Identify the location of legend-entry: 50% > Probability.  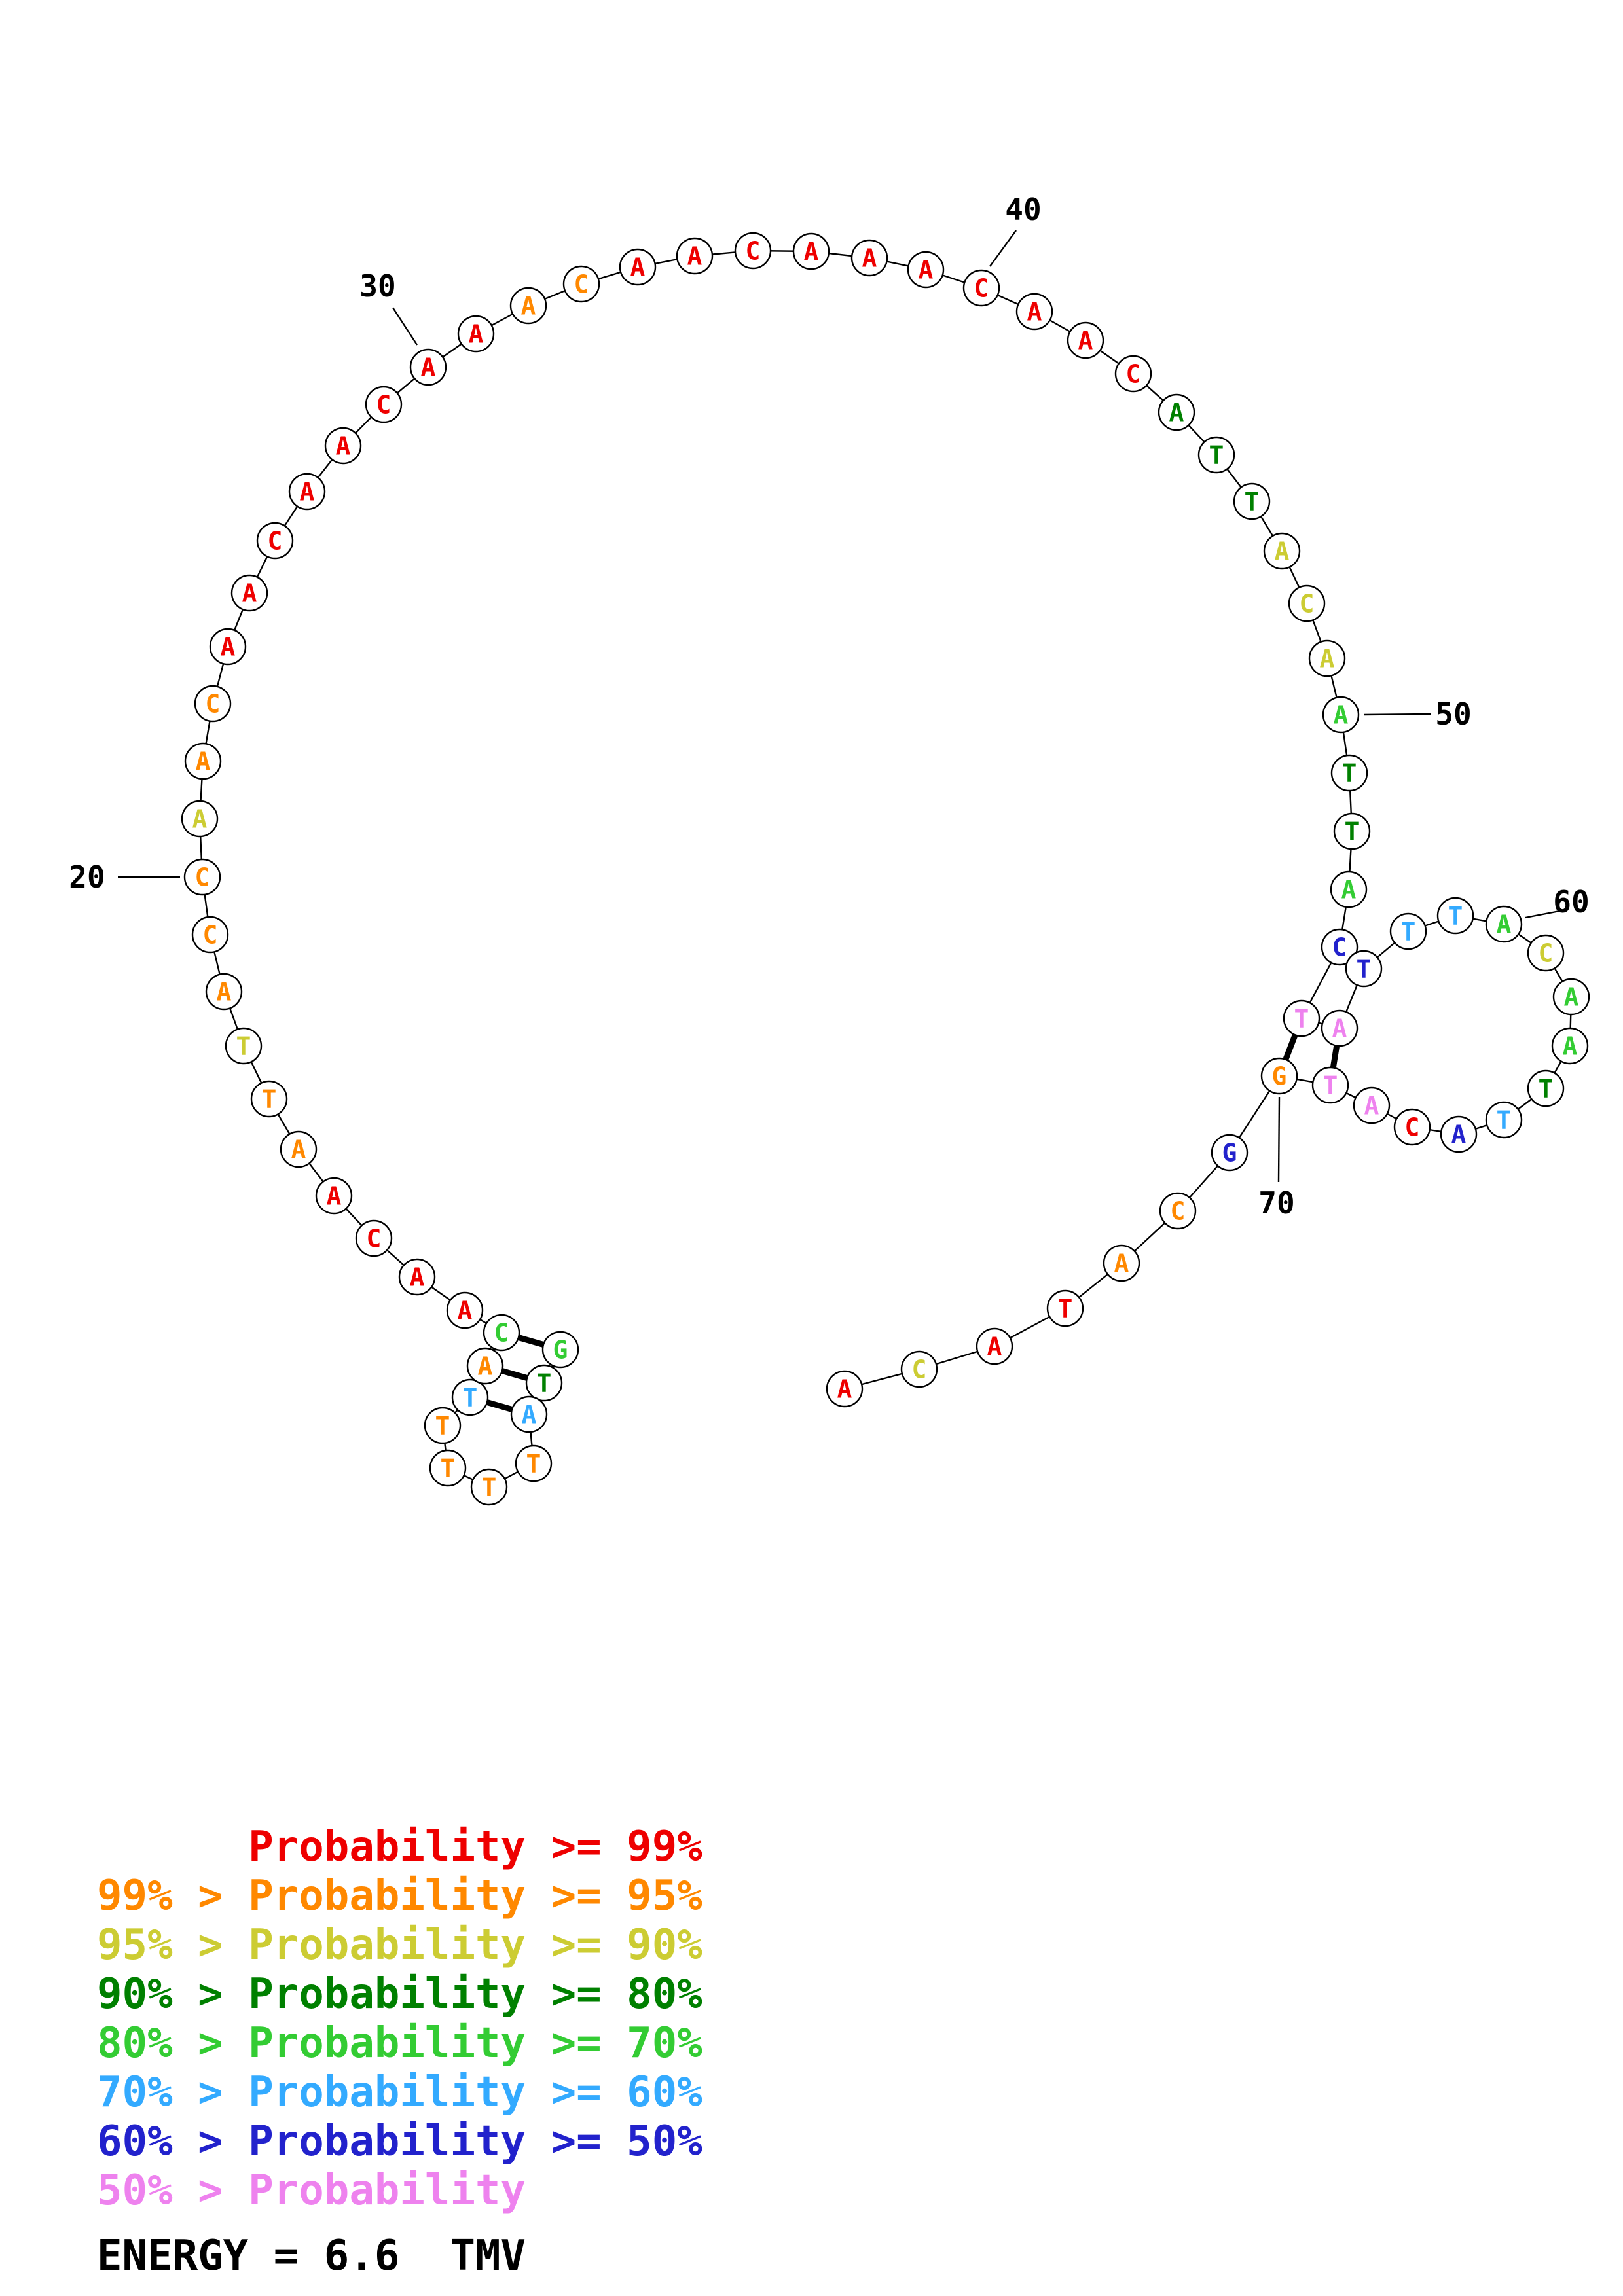
(311, 2190).